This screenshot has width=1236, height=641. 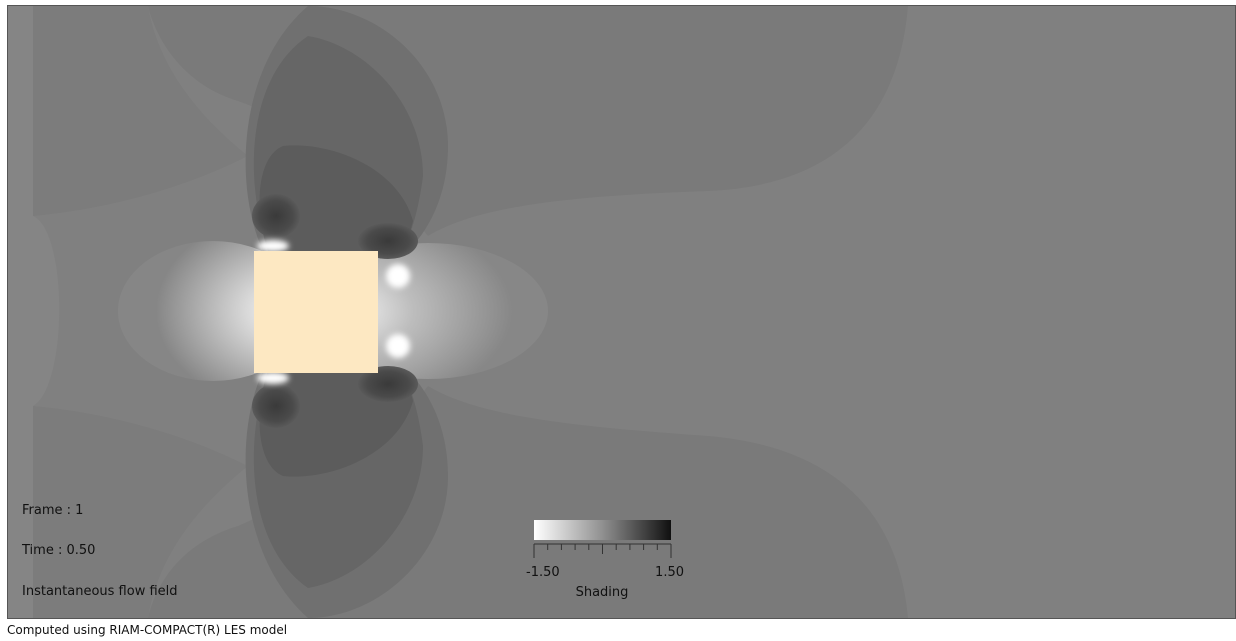 I want to click on model-credit: Computed using RIAM-COMPACT(R) LES model, so click(x=147, y=630).